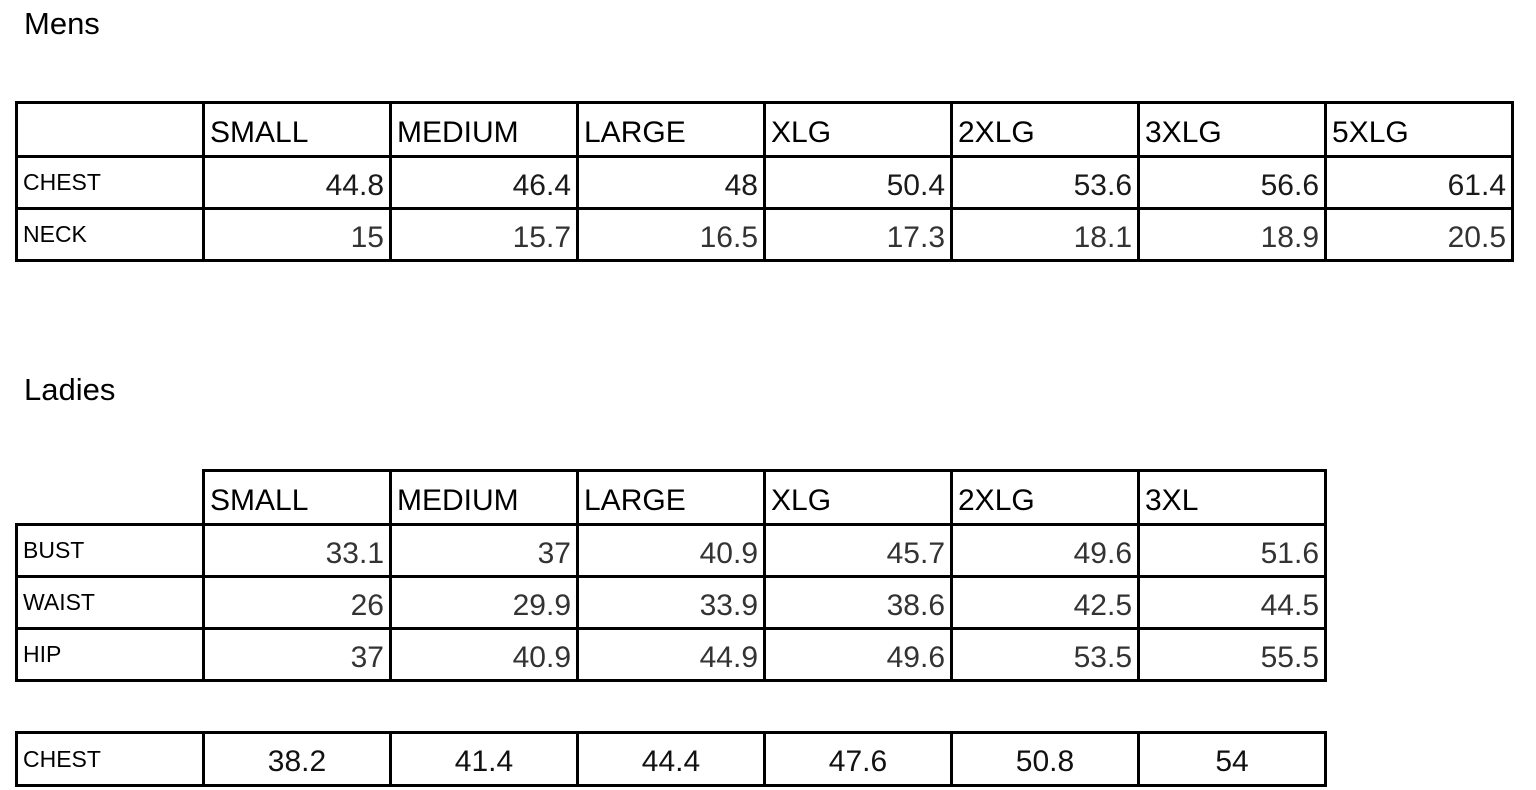  Describe the element at coordinates (110, 602) in the screenshot. I see `row-label: WAIST` at that location.